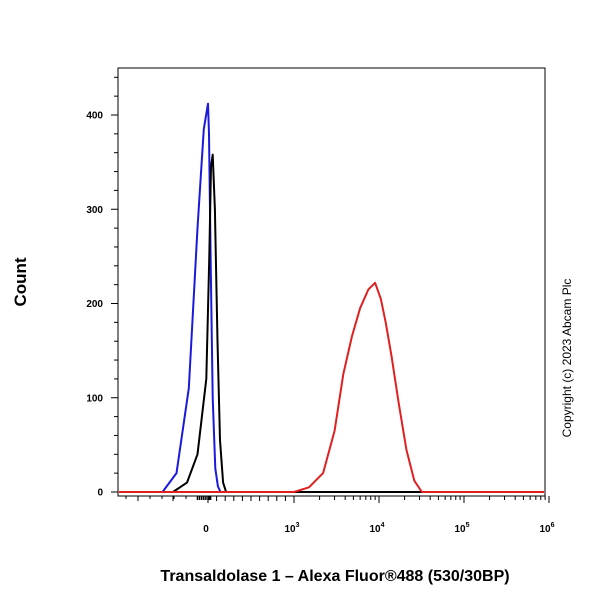  Describe the element at coordinates (376, 528) in the screenshot. I see `x-tick-label: 10⁴` at that location.